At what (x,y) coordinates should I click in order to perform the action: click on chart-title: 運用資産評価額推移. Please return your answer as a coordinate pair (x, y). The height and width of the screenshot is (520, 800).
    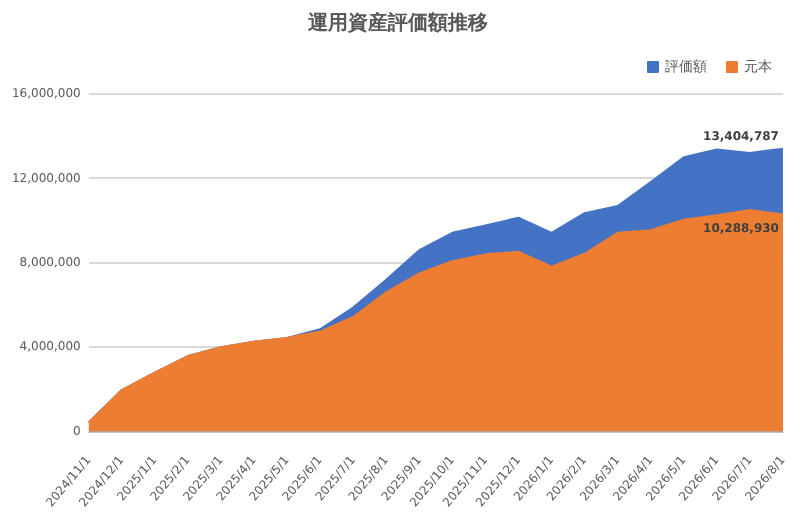
    Looking at the image, I should click on (397, 23).